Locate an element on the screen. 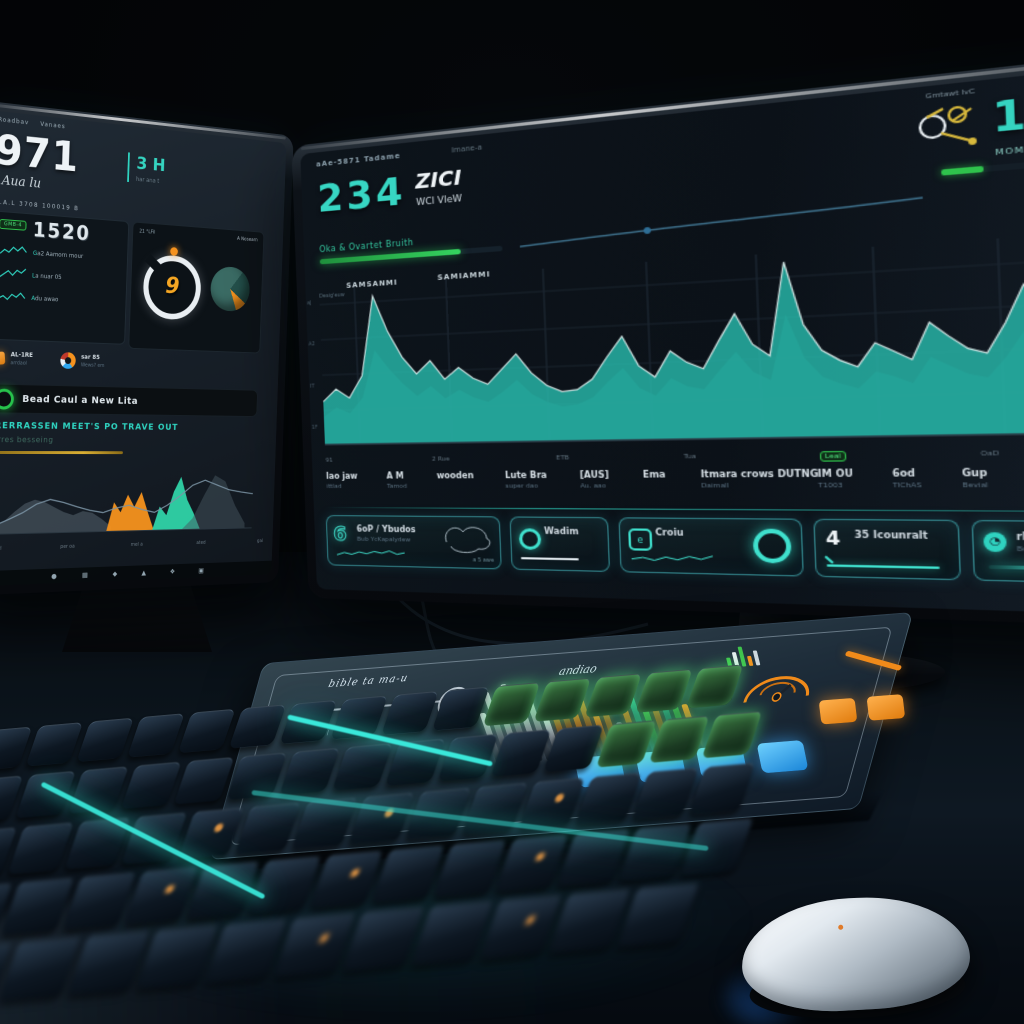  x-axis-tick: OaD is located at coordinates (990, 453).